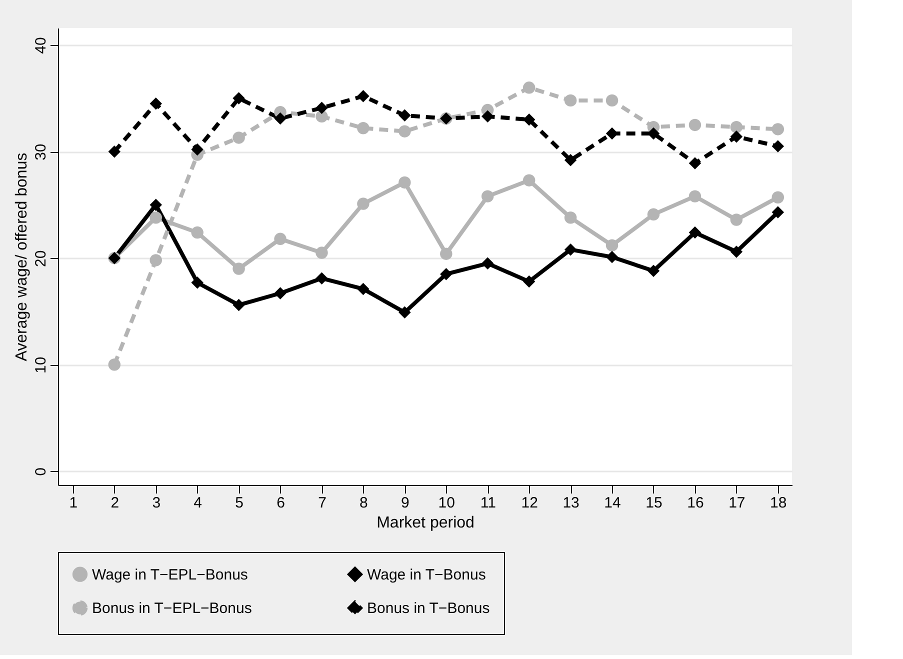 This screenshot has width=903, height=659. Describe the element at coordinates (41, 258) in the screenshot. I see `y-tick-label: 20` at that location.